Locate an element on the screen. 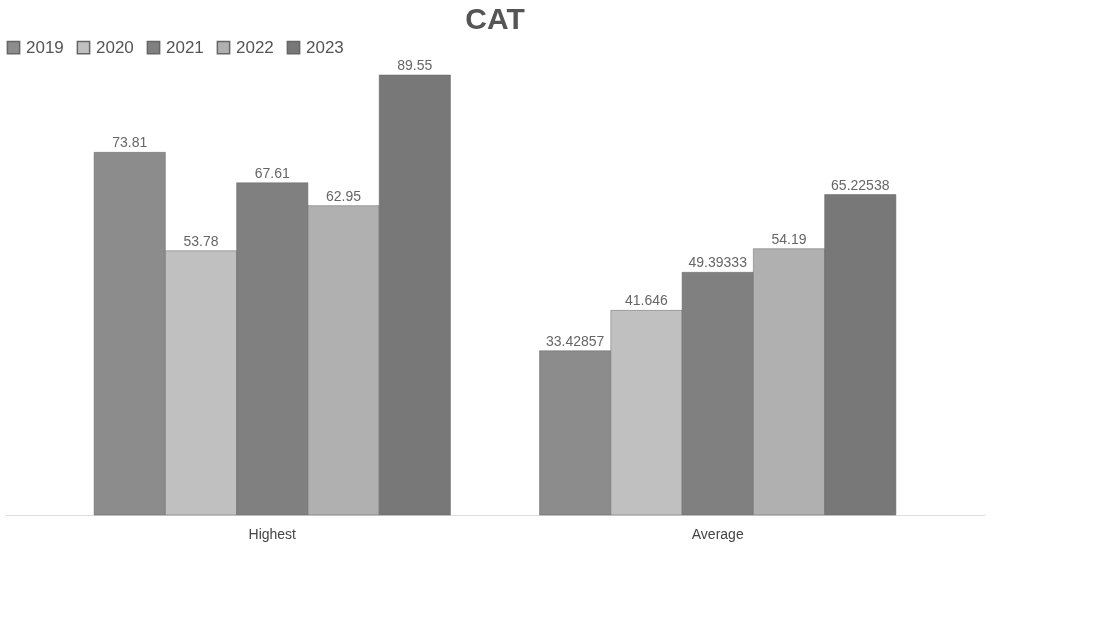 This screenshot has width=1102, height=638. data-label: 33.42857 is located at coordinates (575, 340).